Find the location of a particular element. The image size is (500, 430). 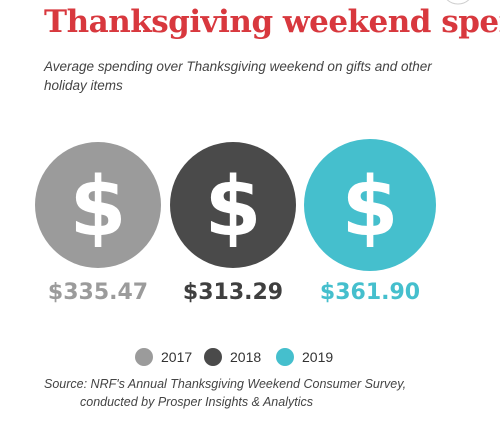

circle-2017 is located at coordinates (98, 205).